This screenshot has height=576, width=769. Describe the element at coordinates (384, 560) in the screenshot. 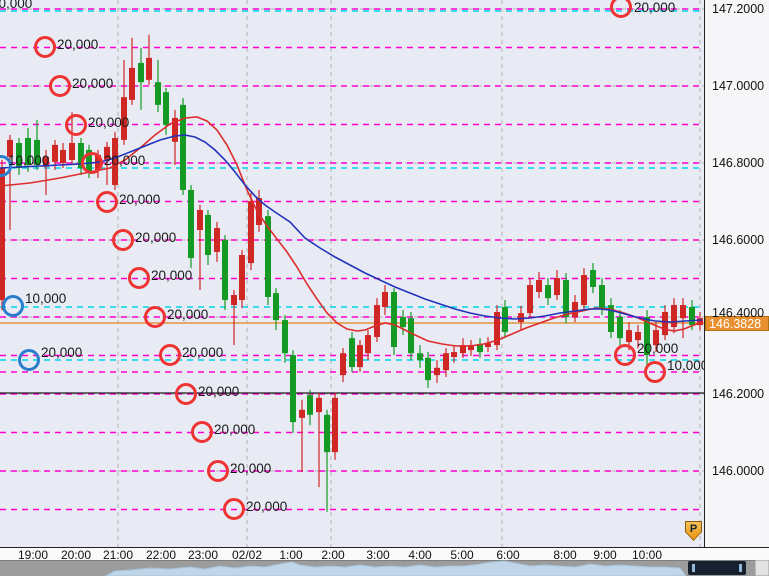

I see `minimap-top-edge` at that location.